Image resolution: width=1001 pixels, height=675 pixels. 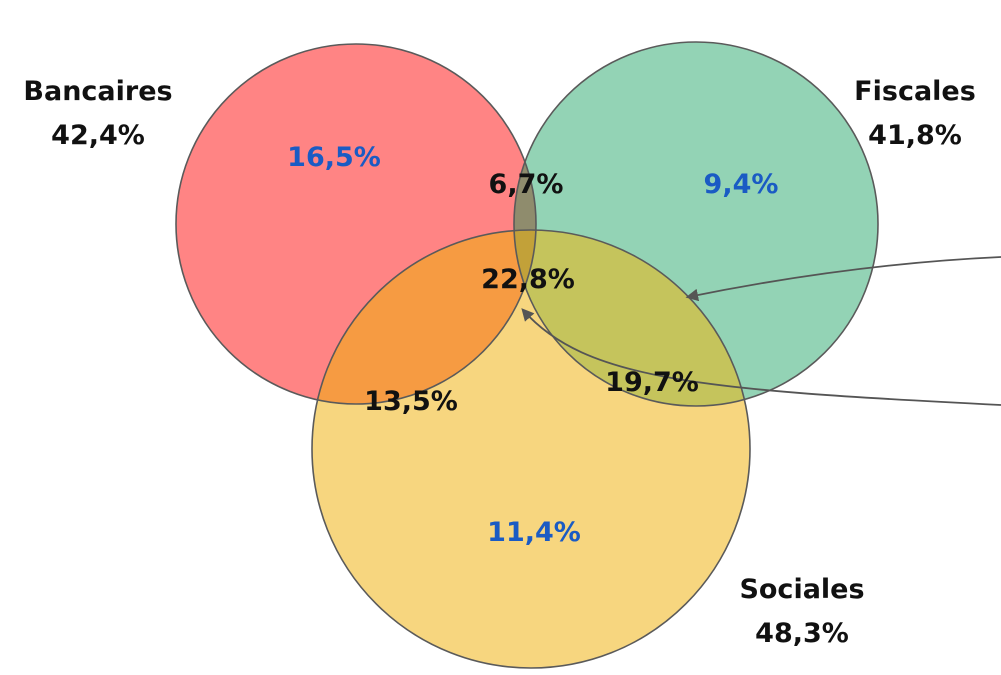 I want to click on fiscales-only-value: 9,4%, so click(x=741, y=184).